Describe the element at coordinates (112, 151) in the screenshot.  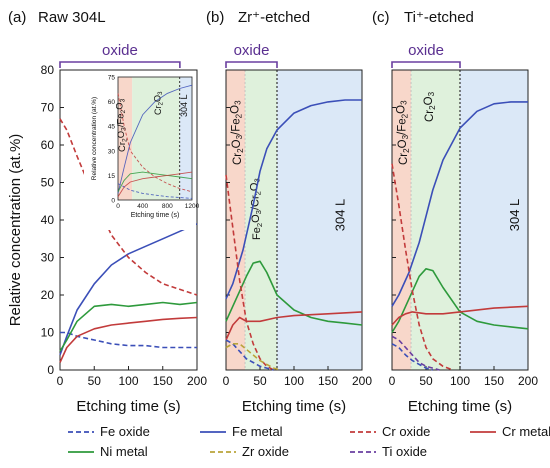
I see `inset-y-tick-label: 30` at that location.